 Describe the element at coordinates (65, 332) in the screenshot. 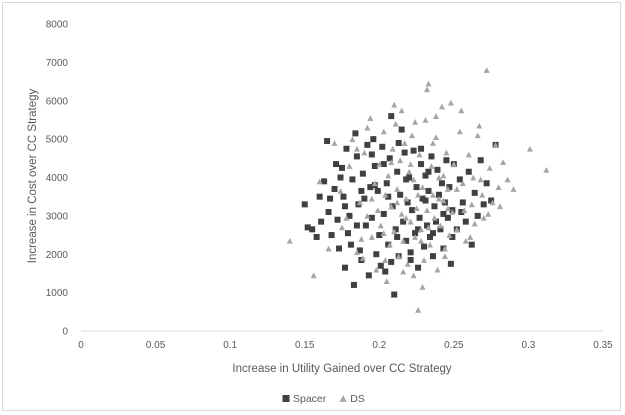

I see `y-tick-label: 0` at that location.